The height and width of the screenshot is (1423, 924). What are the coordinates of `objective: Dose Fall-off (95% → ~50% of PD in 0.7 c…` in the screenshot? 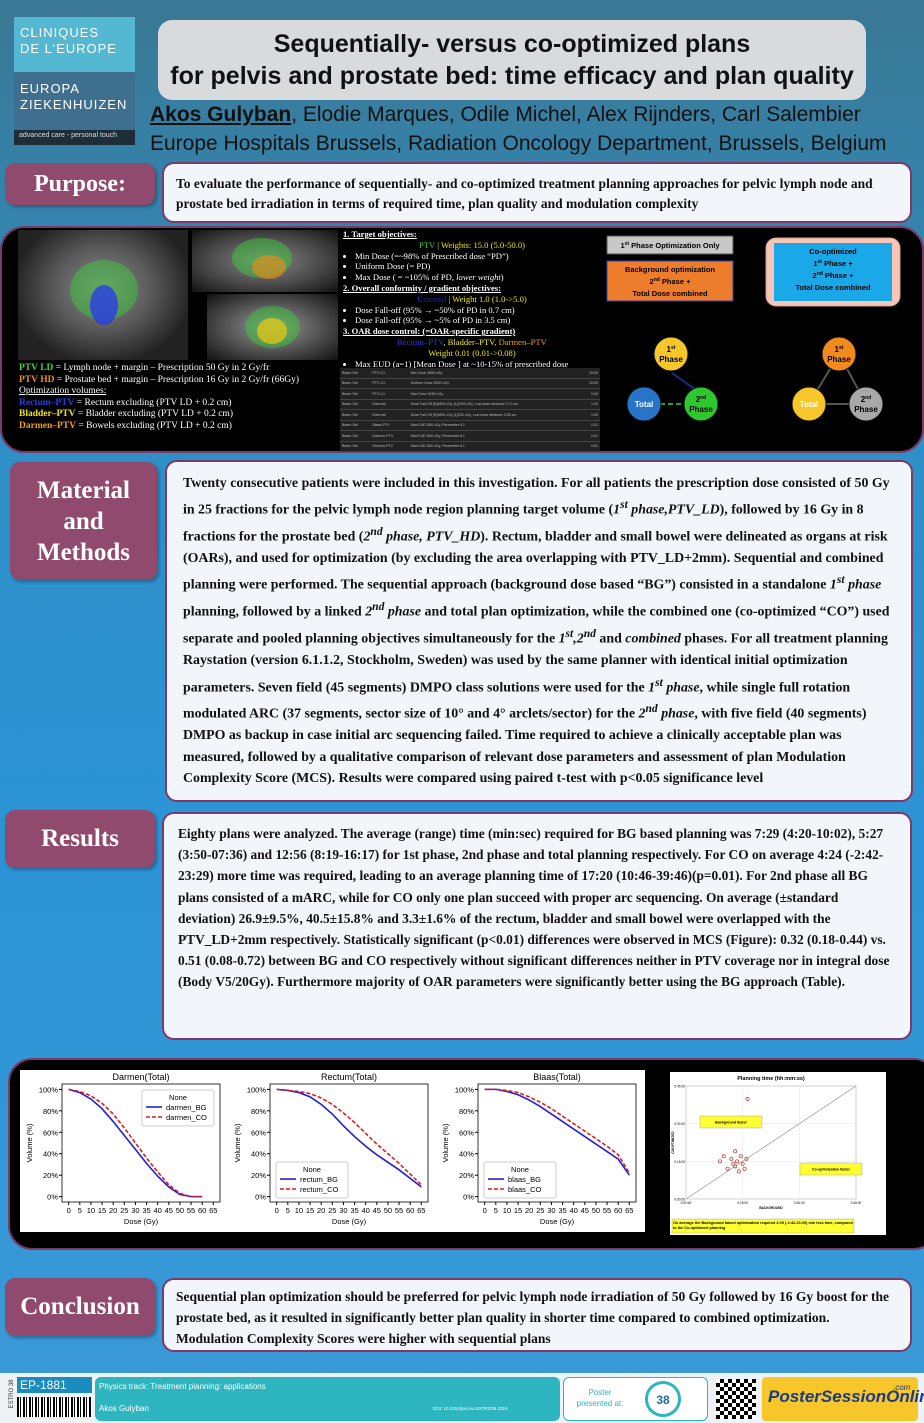 It's located at (478, 310).